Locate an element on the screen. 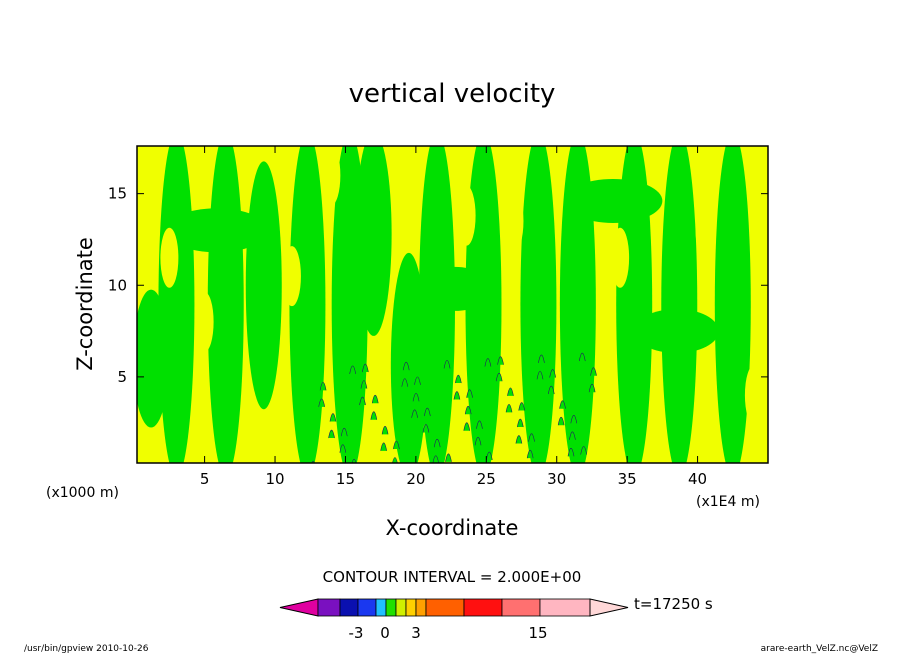 This screenshot has width=904, height=654. x-tick-label: 25 is located at coordinates (486, 479).